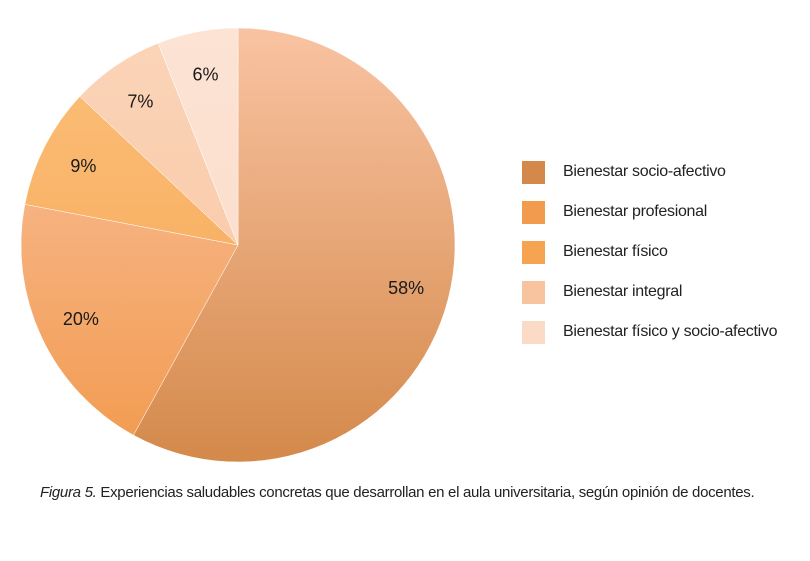 This screenshot has height=561, width=810. Describe the element at coordinates (140, 101) in the screenshot. I see `slice-label: 7%` at that location.